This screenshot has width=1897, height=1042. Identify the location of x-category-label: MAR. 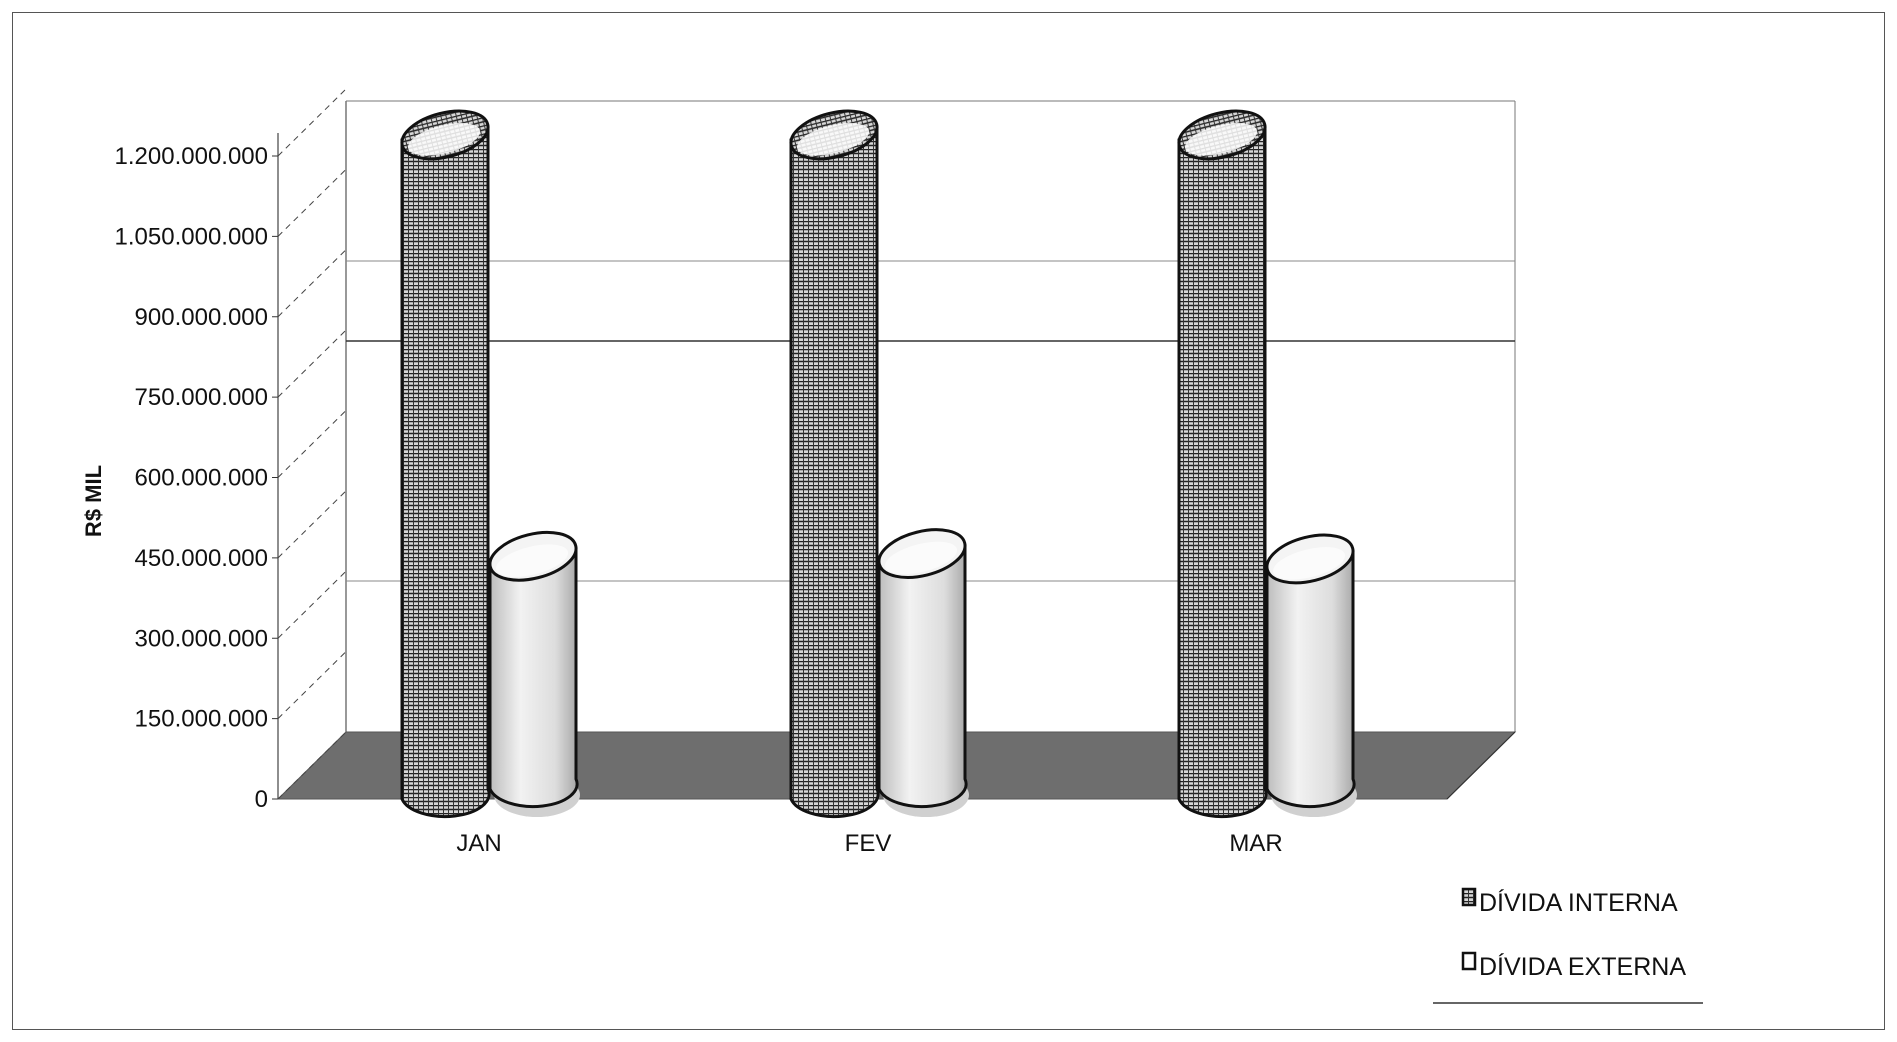
(1255, 843).